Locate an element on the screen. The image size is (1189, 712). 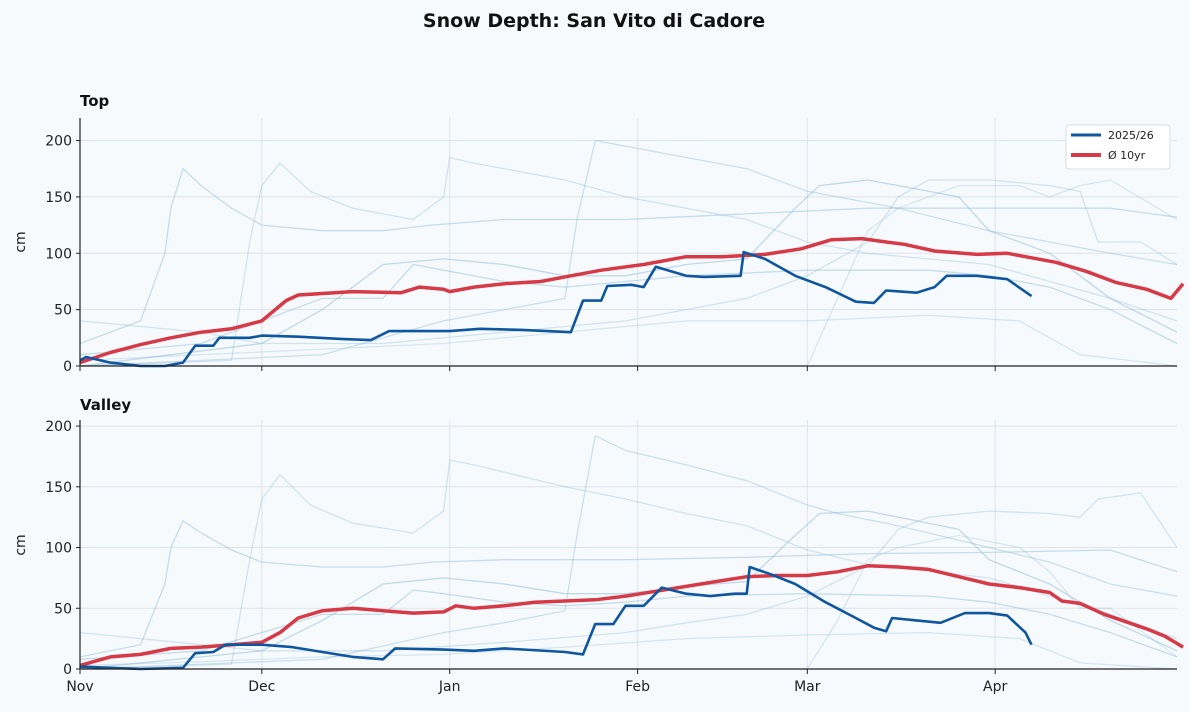
y-axis-label-top: cm is located at coordinates (21, 241).